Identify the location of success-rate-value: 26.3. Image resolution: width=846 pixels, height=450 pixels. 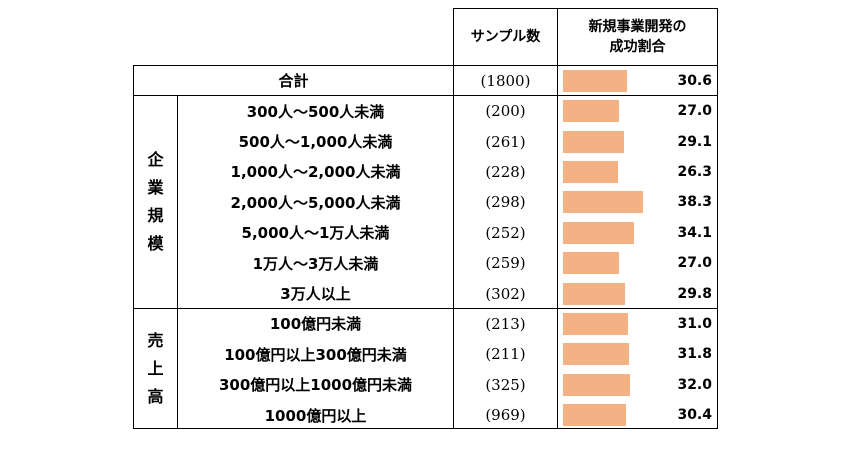
(694, 171).